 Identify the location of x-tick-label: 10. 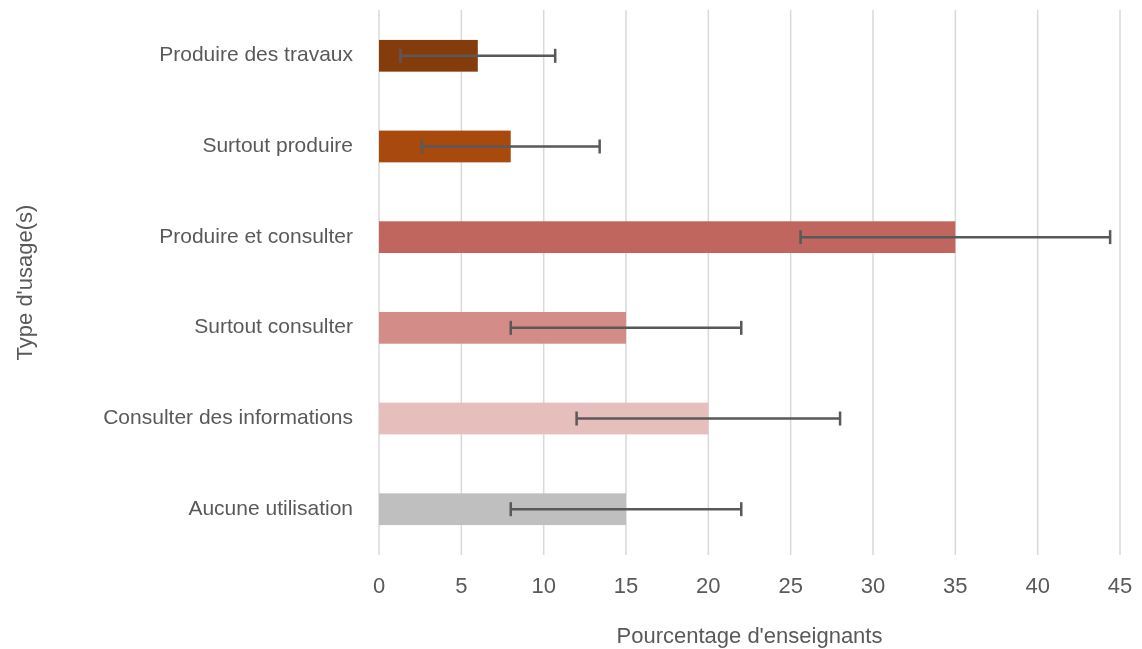
(543, 585).